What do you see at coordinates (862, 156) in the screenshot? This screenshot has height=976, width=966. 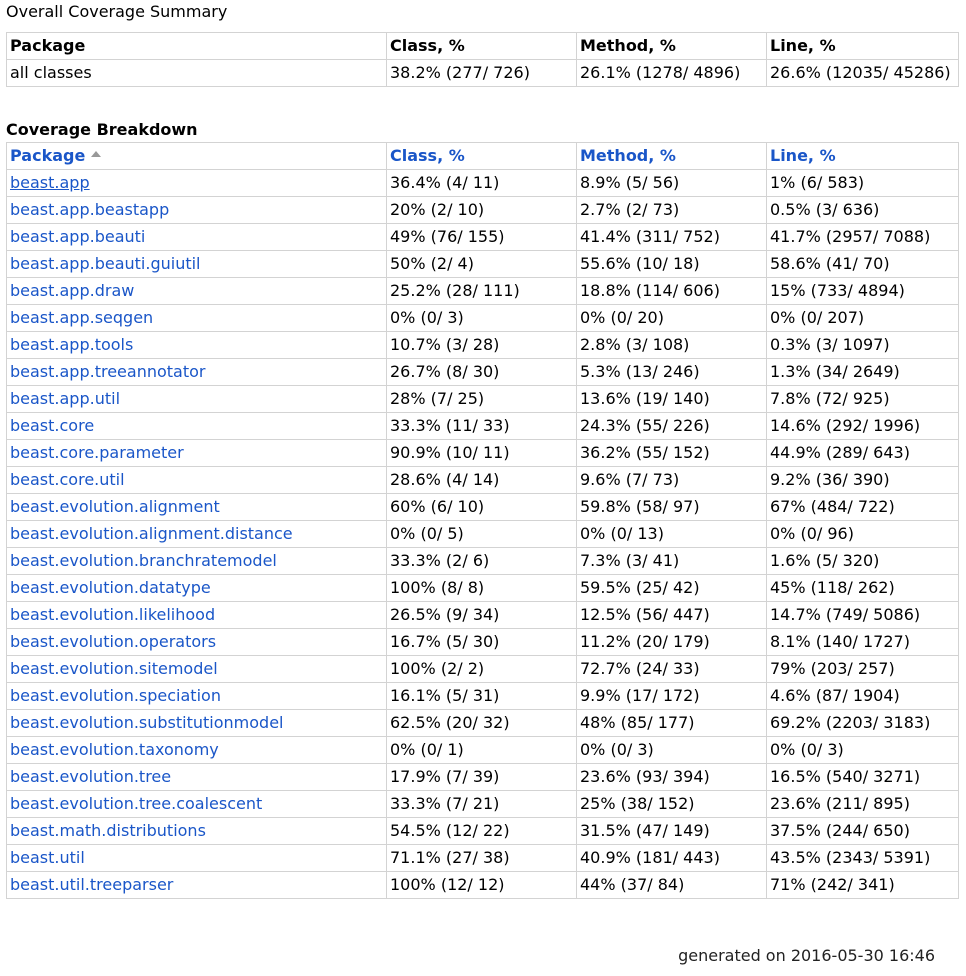 I see `sort-by-line-header: Line, %` at bounding box center [862, 156].